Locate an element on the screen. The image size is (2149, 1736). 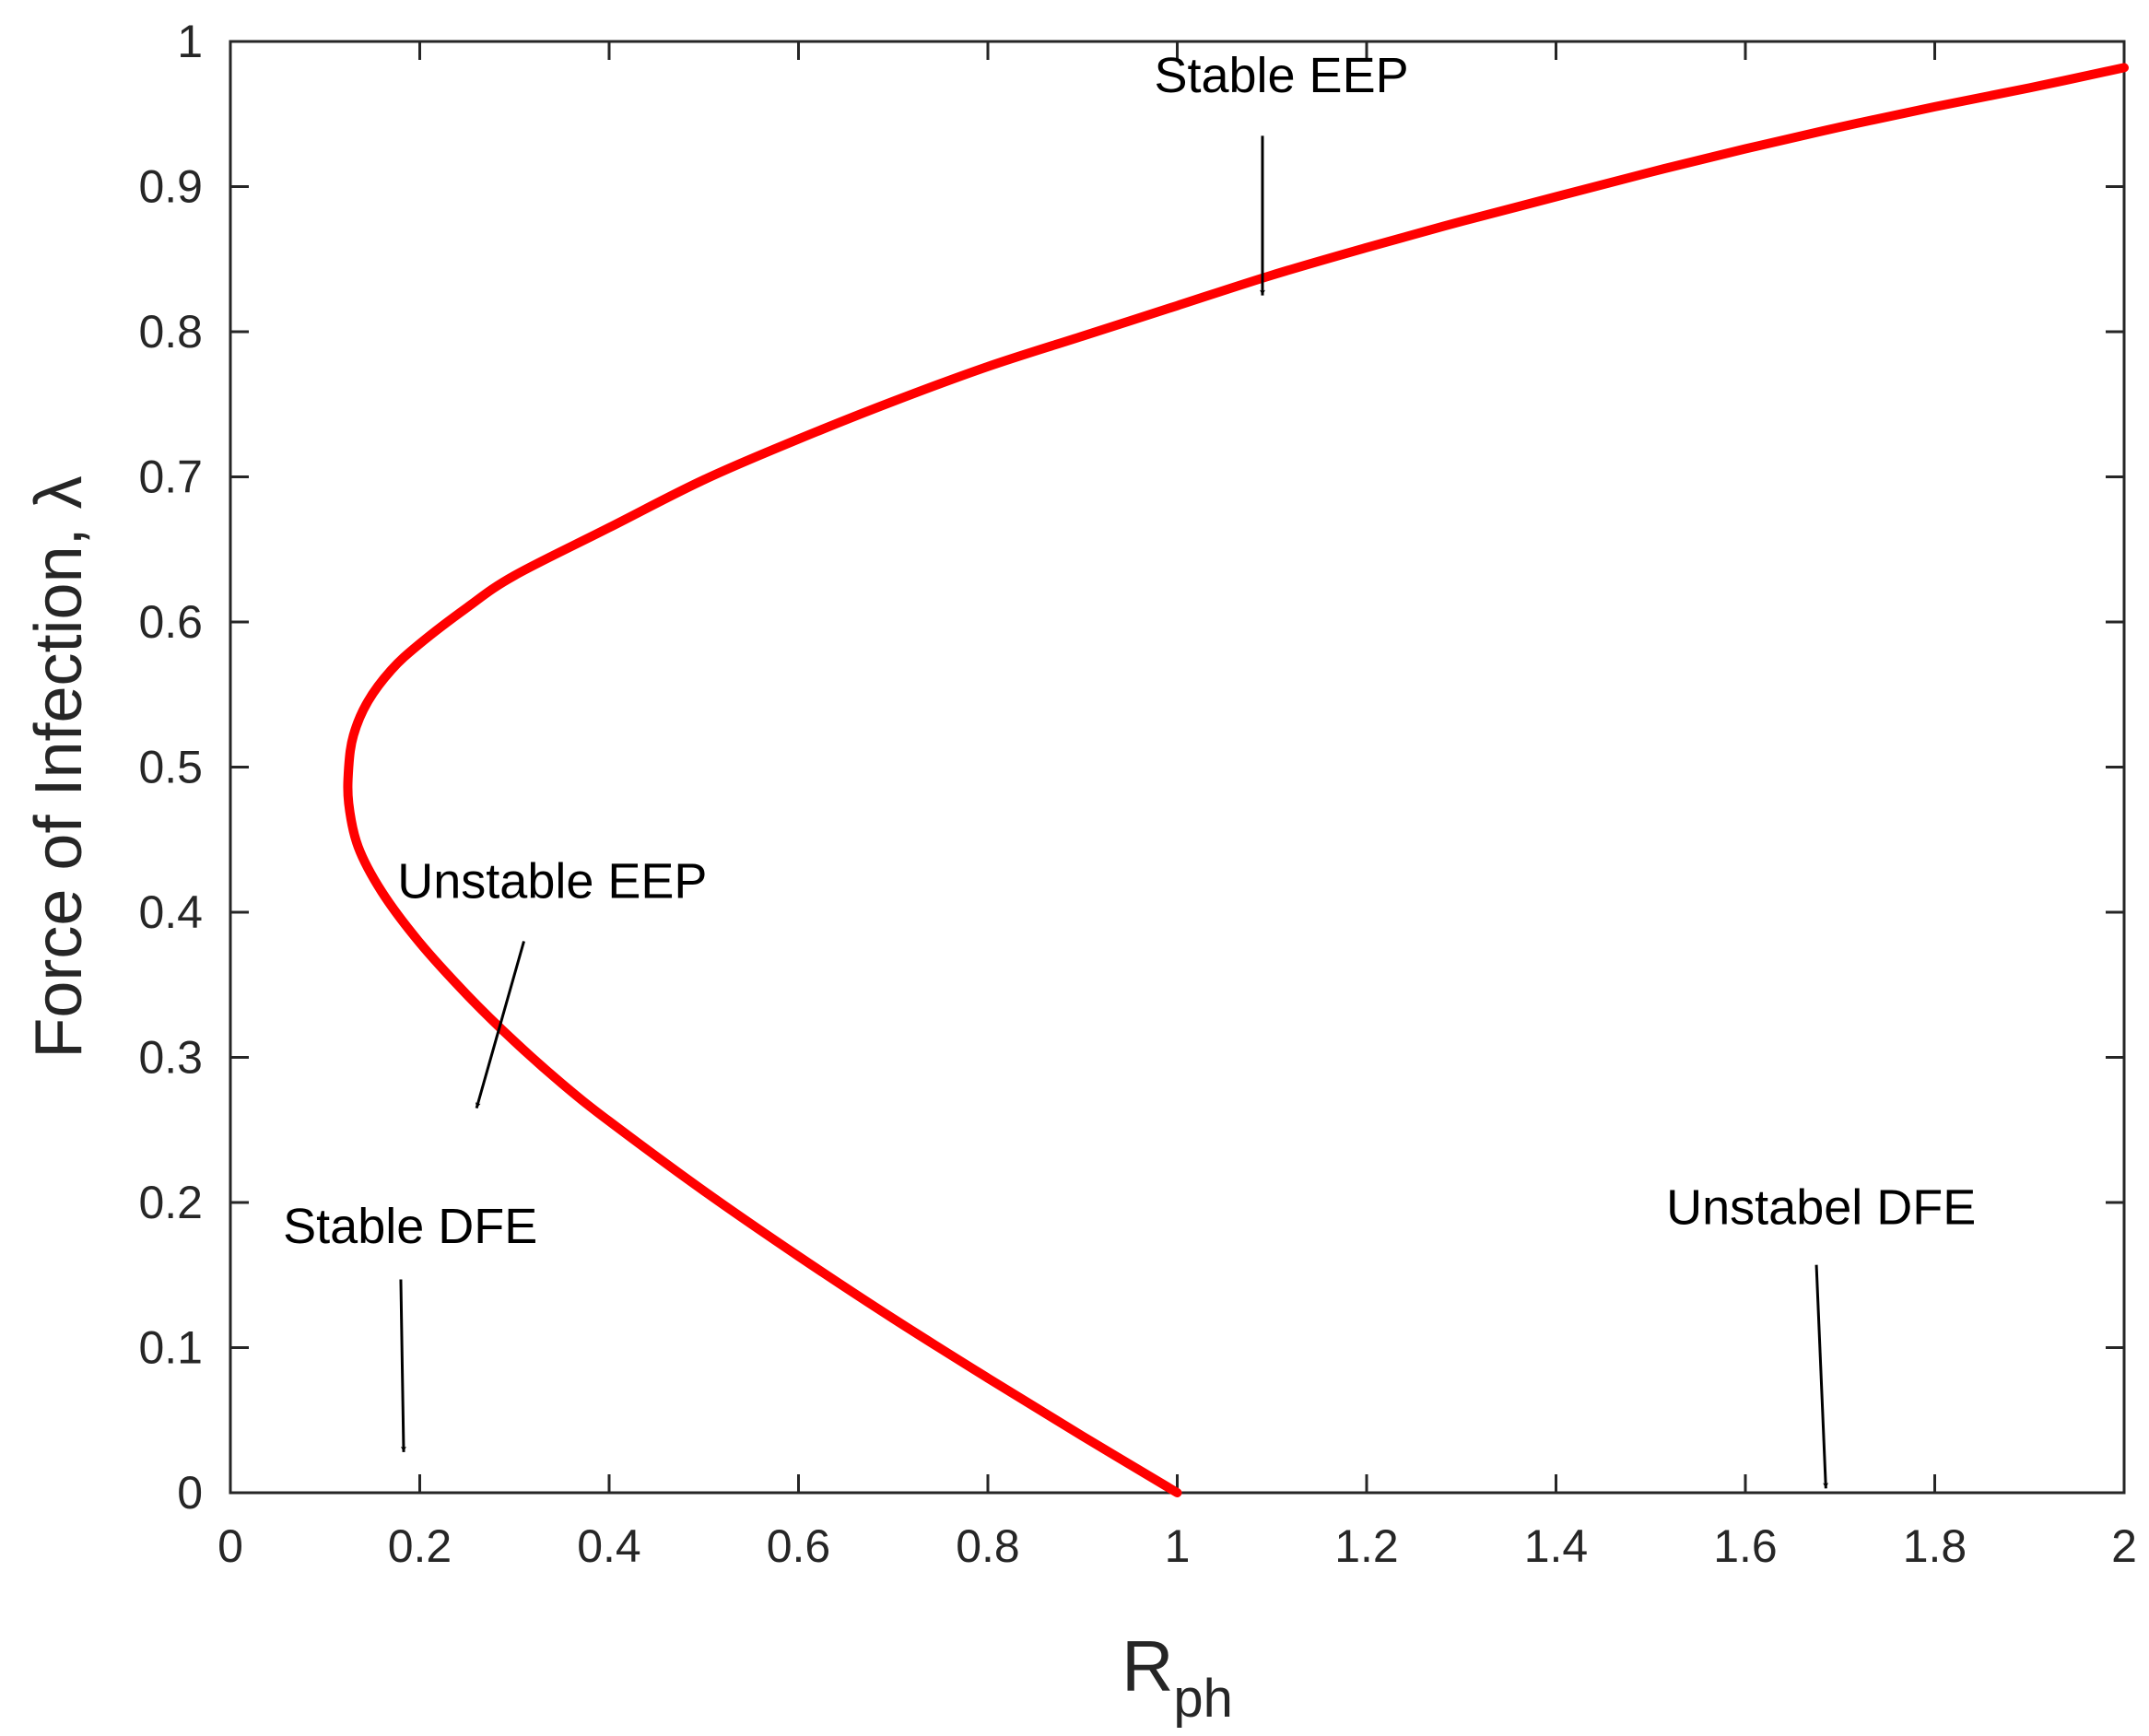
y-tick-label: 0.3 is located at coordinates (170, 1058).